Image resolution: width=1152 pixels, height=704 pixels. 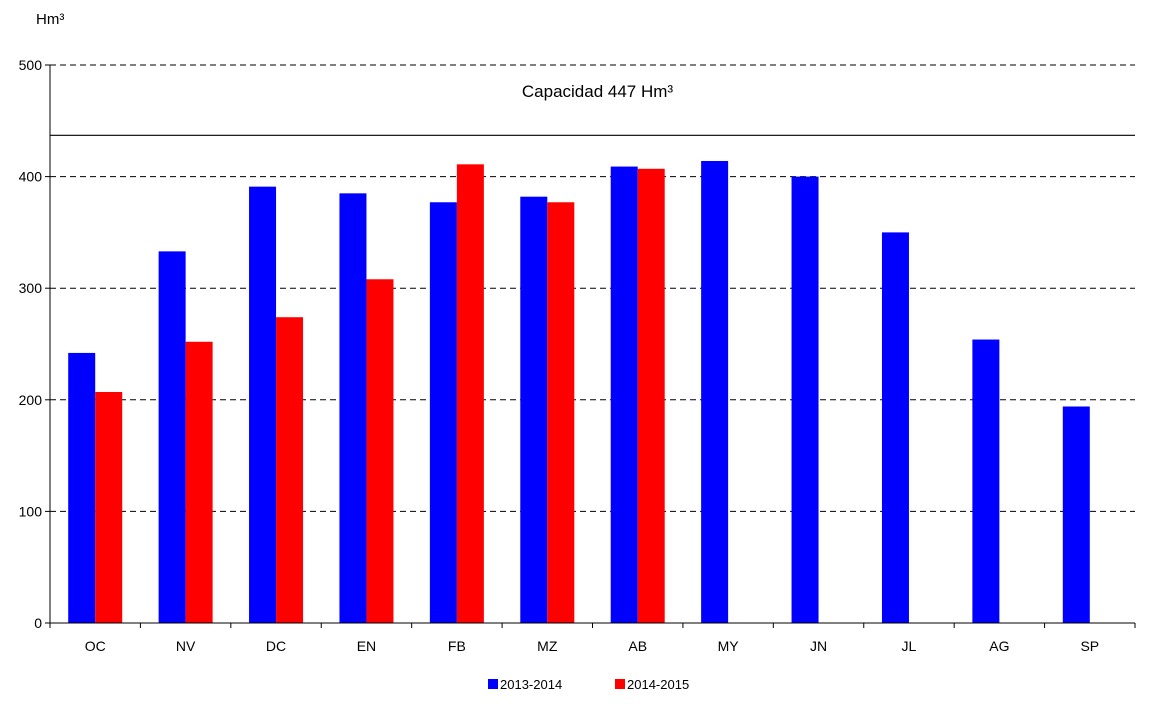 What do you see at coordinates (199, 482) in the screenshot?
I see `bar-2014-2015-NV` at bounding box center [199, 482].